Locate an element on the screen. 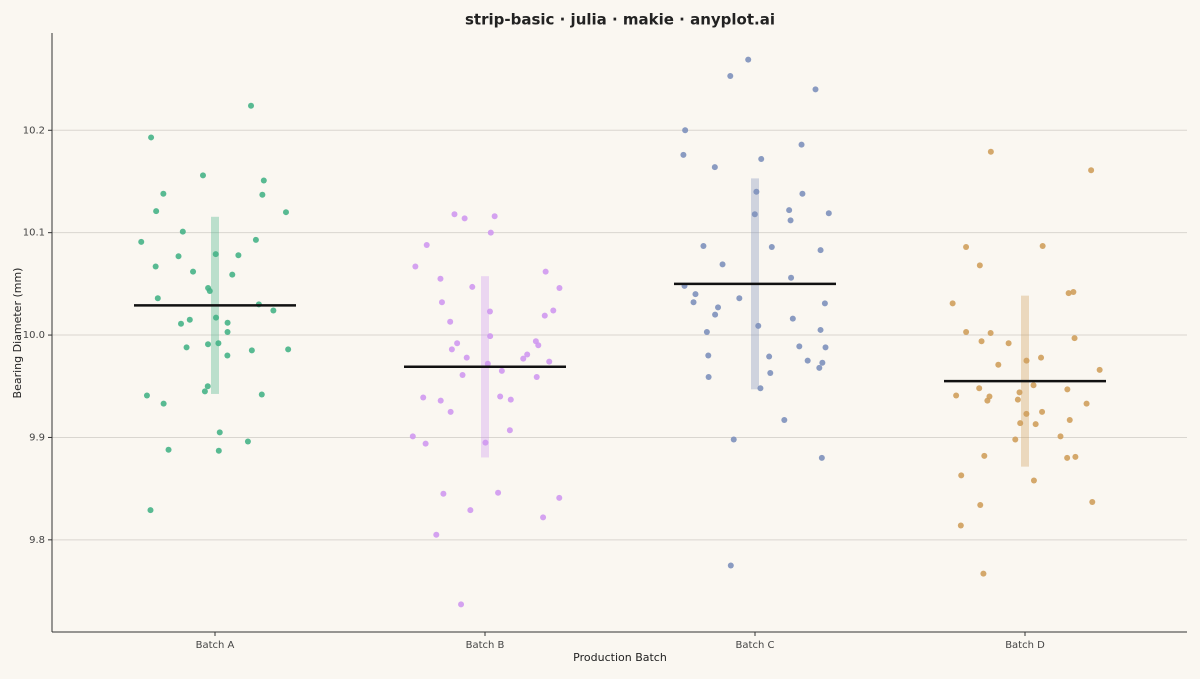 The height and width of the screenshot is (679, 1200). y-tick-label: 9.8 is located at coordinates (37, 540).